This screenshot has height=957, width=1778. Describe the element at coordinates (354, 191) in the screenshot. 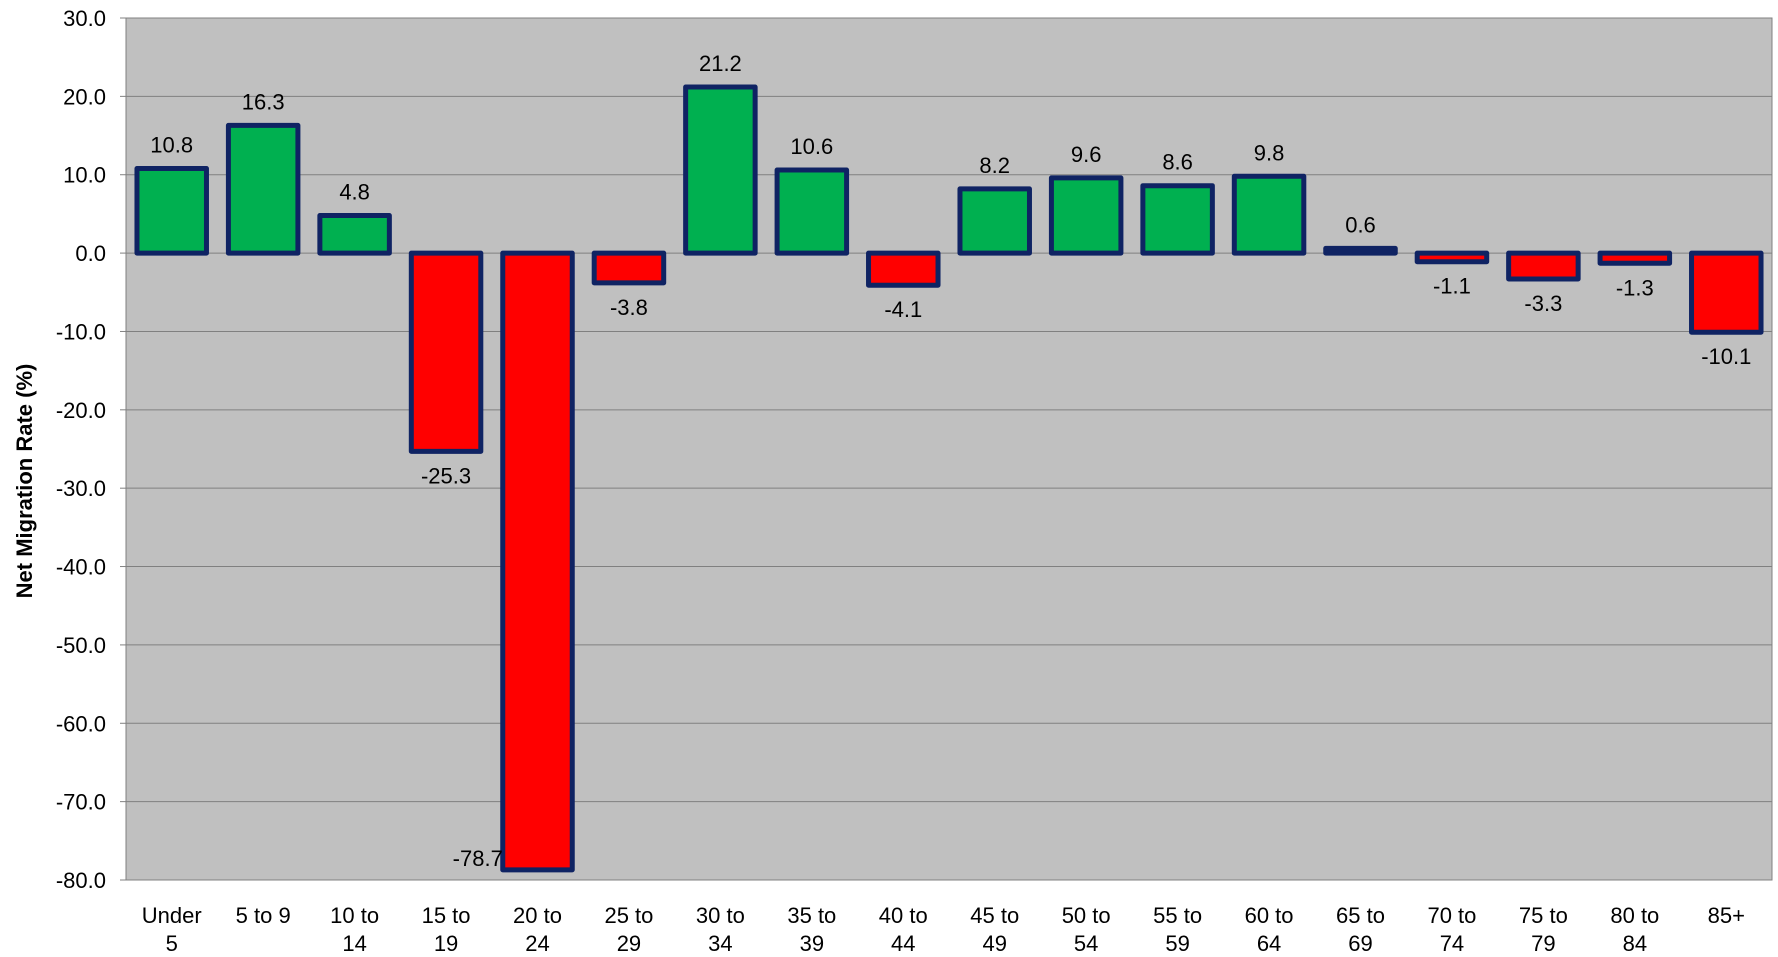

I see `data-label: 4.8` at that location.